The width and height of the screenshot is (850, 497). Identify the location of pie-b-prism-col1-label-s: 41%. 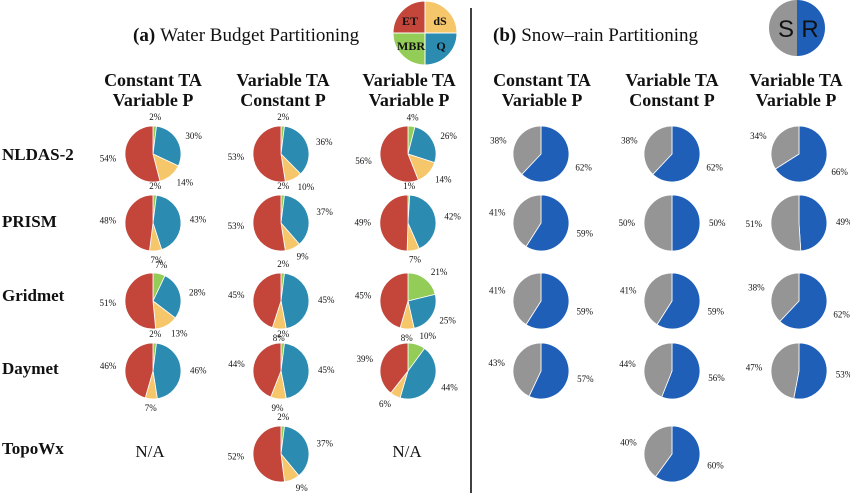
(497, 213).